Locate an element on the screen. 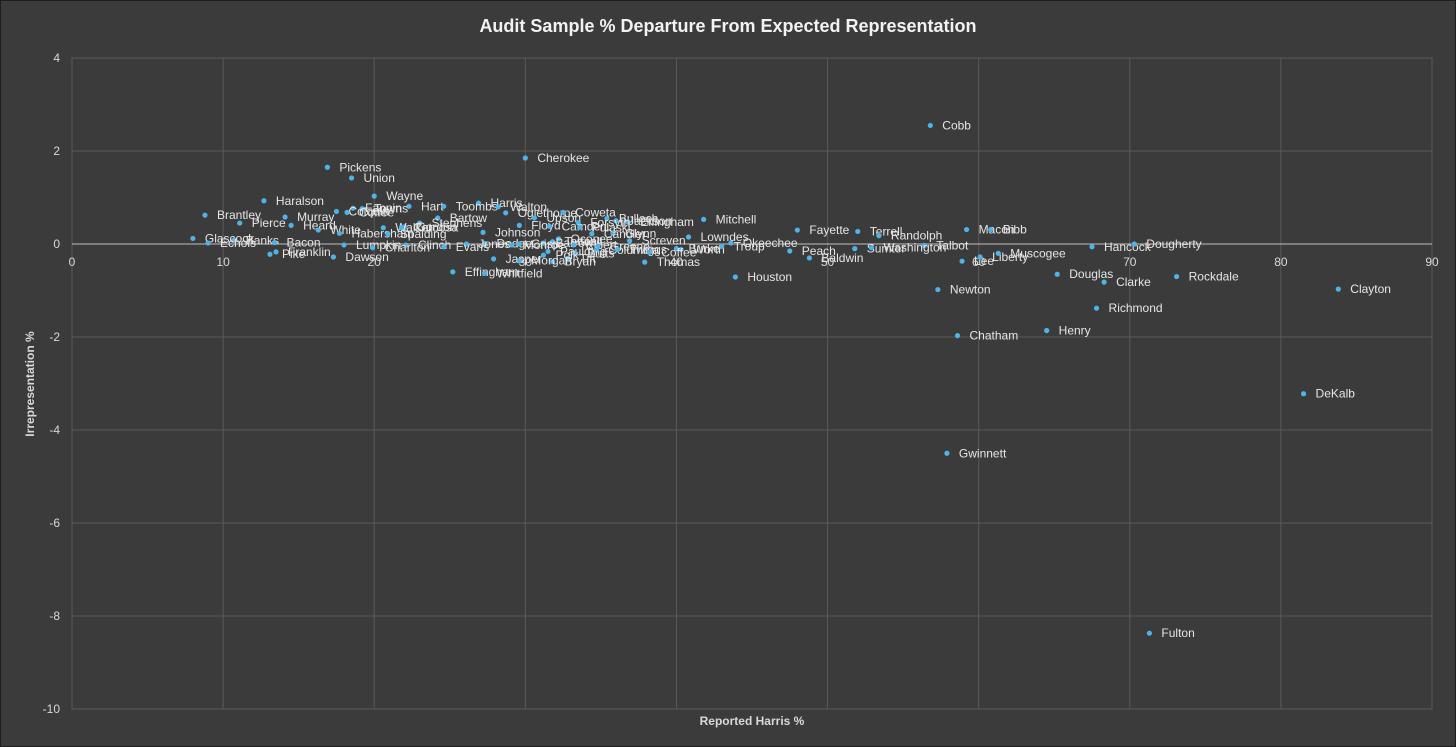 The width and height of the screenshot is (1456, 747). data-label: Jones is located at coordinates (494, 244).